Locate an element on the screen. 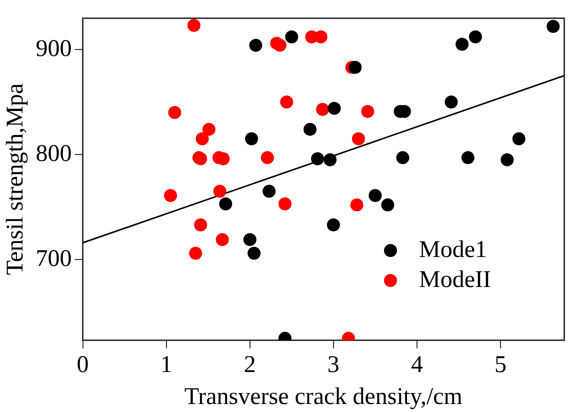 The width and height of the screenshot is (575, 412). x-tick-label: 5 is located at coordinates (500, 365).